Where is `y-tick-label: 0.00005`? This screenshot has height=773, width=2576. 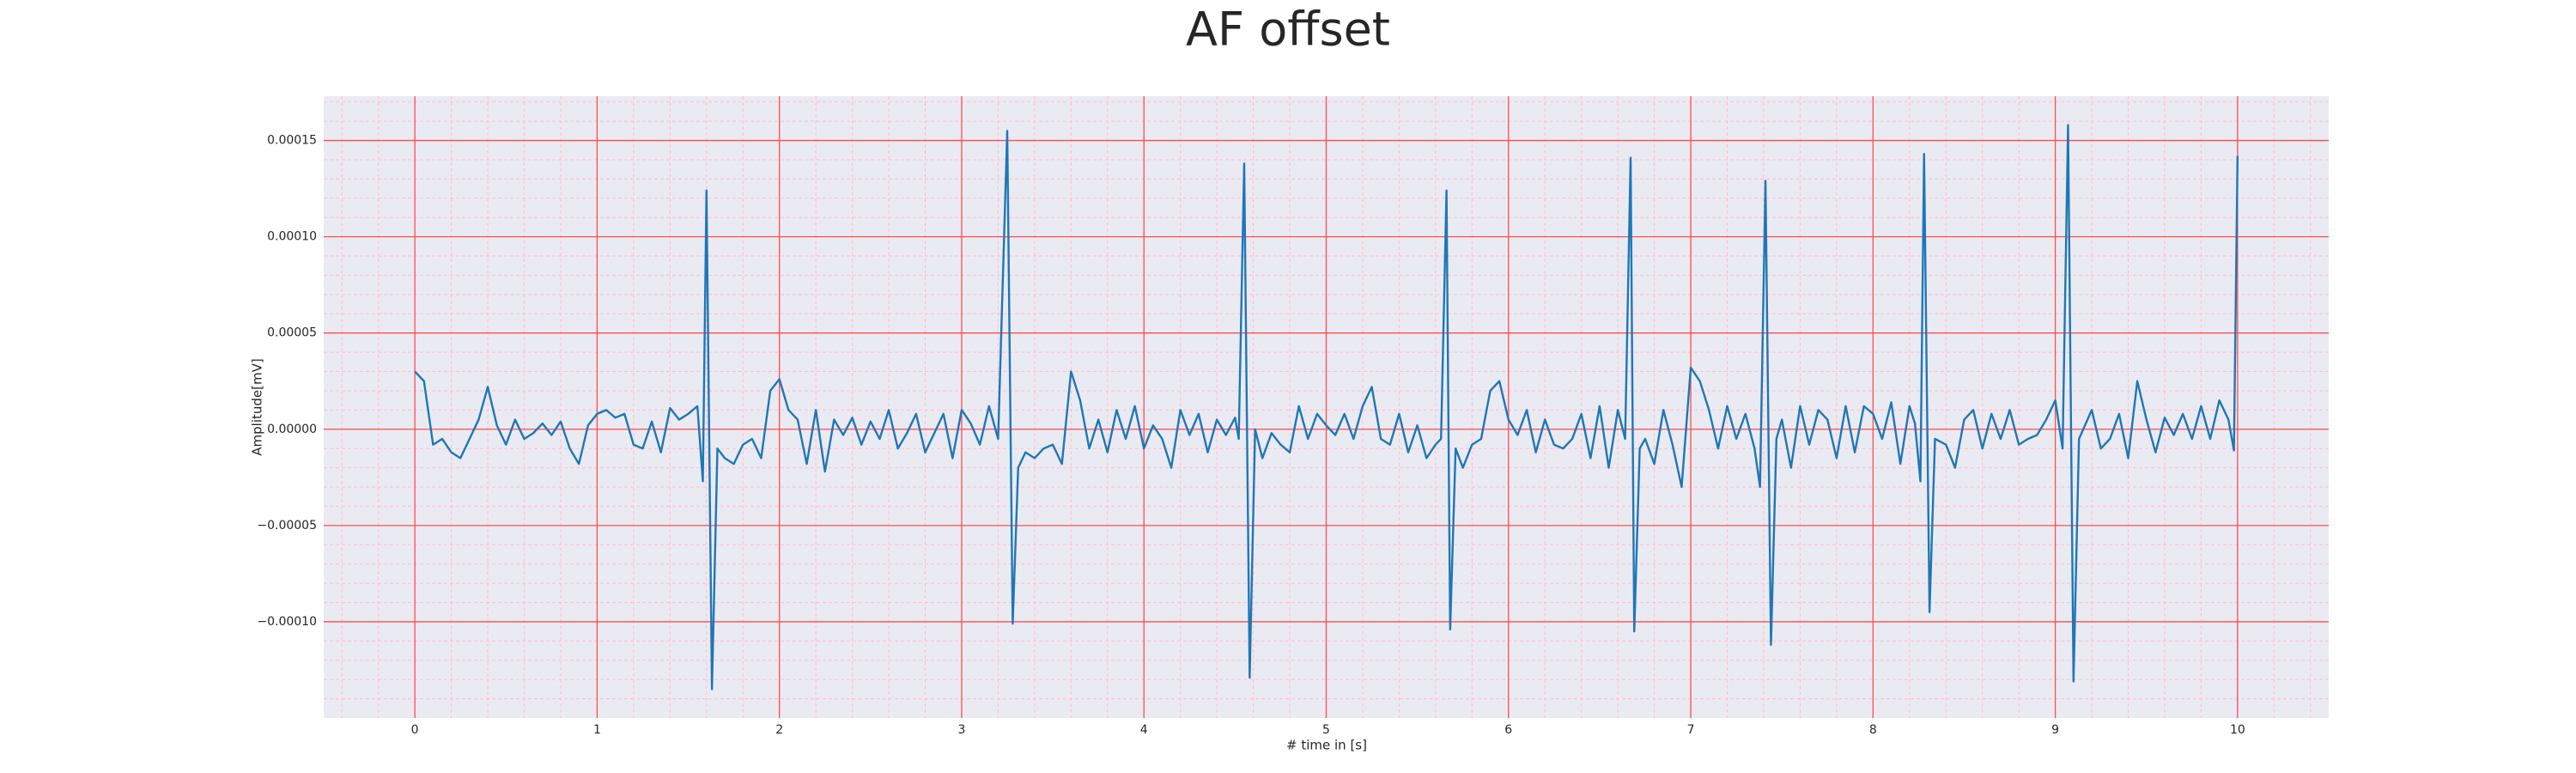
y-tick-label: 0.00005 is located at coordinates (292, 333).